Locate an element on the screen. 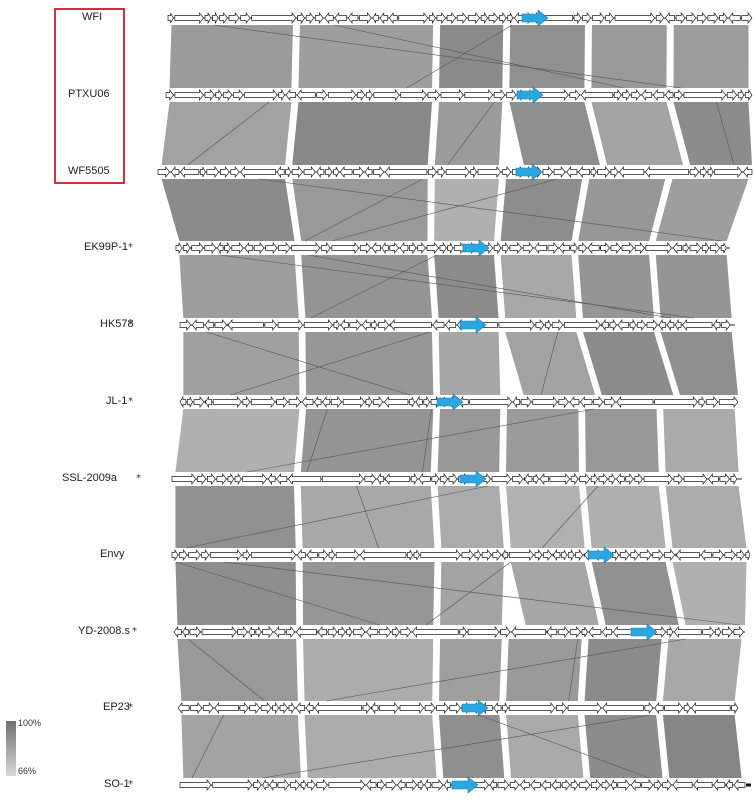 Image resolution: width=754 pixels, height=804 pixels. gene-marker is located at coordinates (748, 785).